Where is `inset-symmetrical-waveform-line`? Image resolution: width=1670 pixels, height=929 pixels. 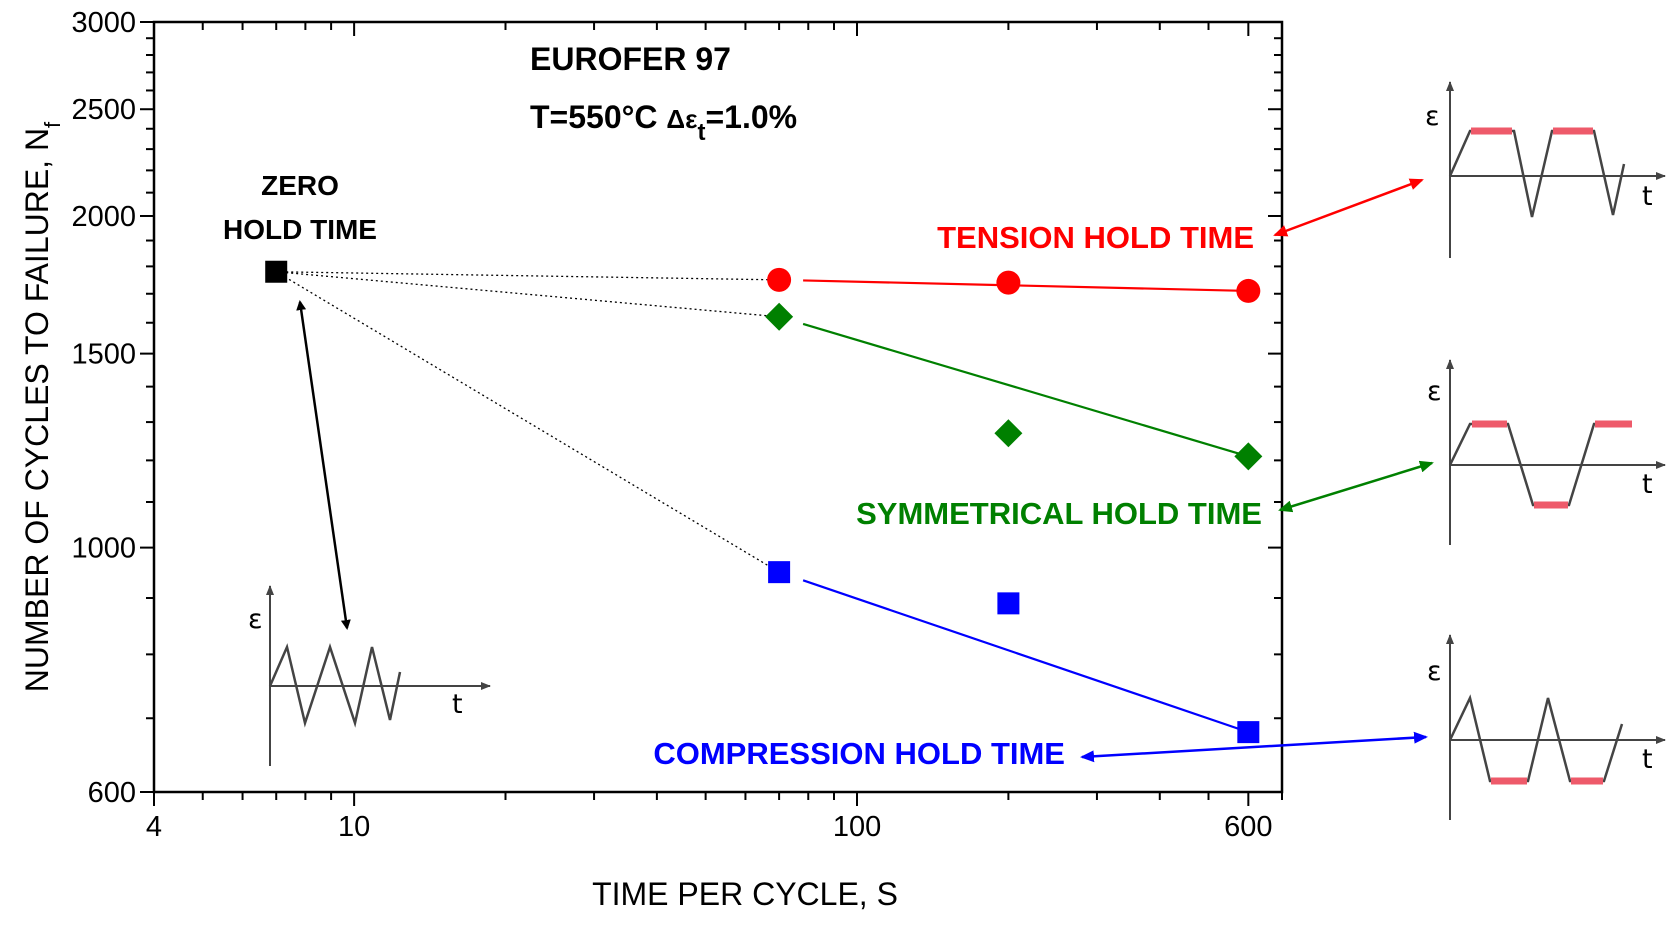
inset-symmetrical-waveform-line is located at coordinates (1540, 464).